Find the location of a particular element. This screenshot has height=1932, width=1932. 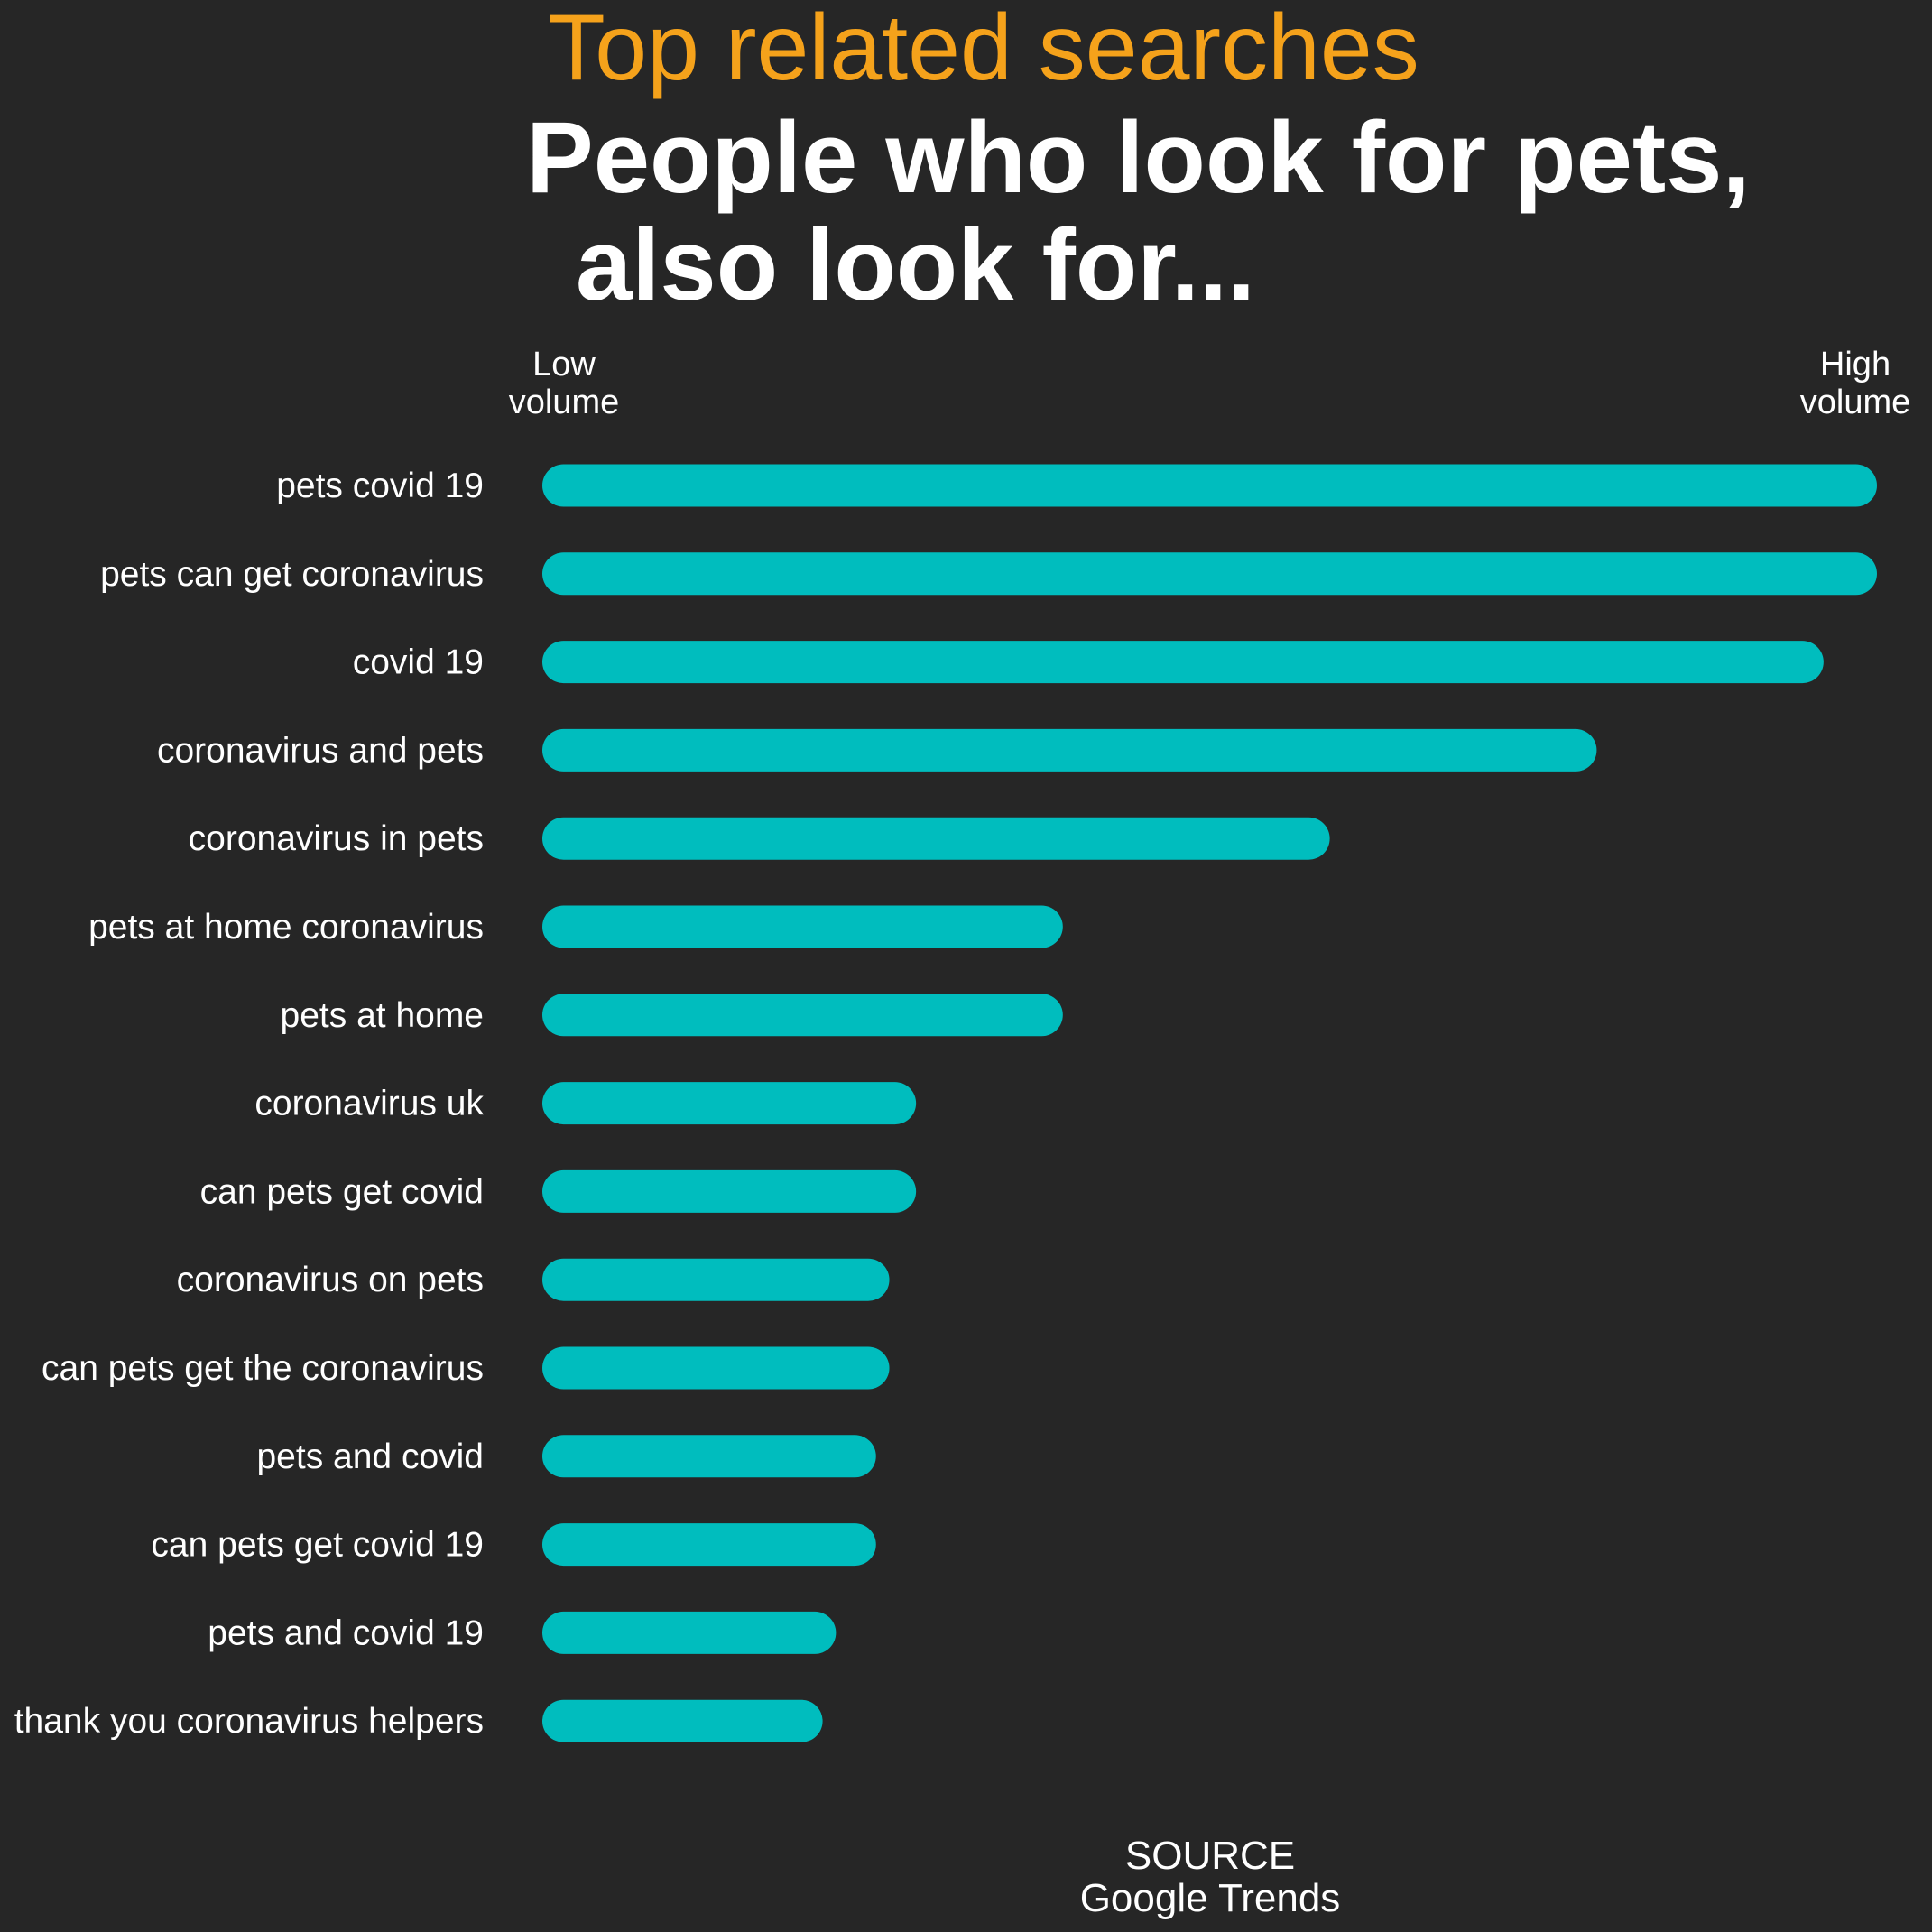

chart-kicker: Top related searches is located at coordinates (983, 50).